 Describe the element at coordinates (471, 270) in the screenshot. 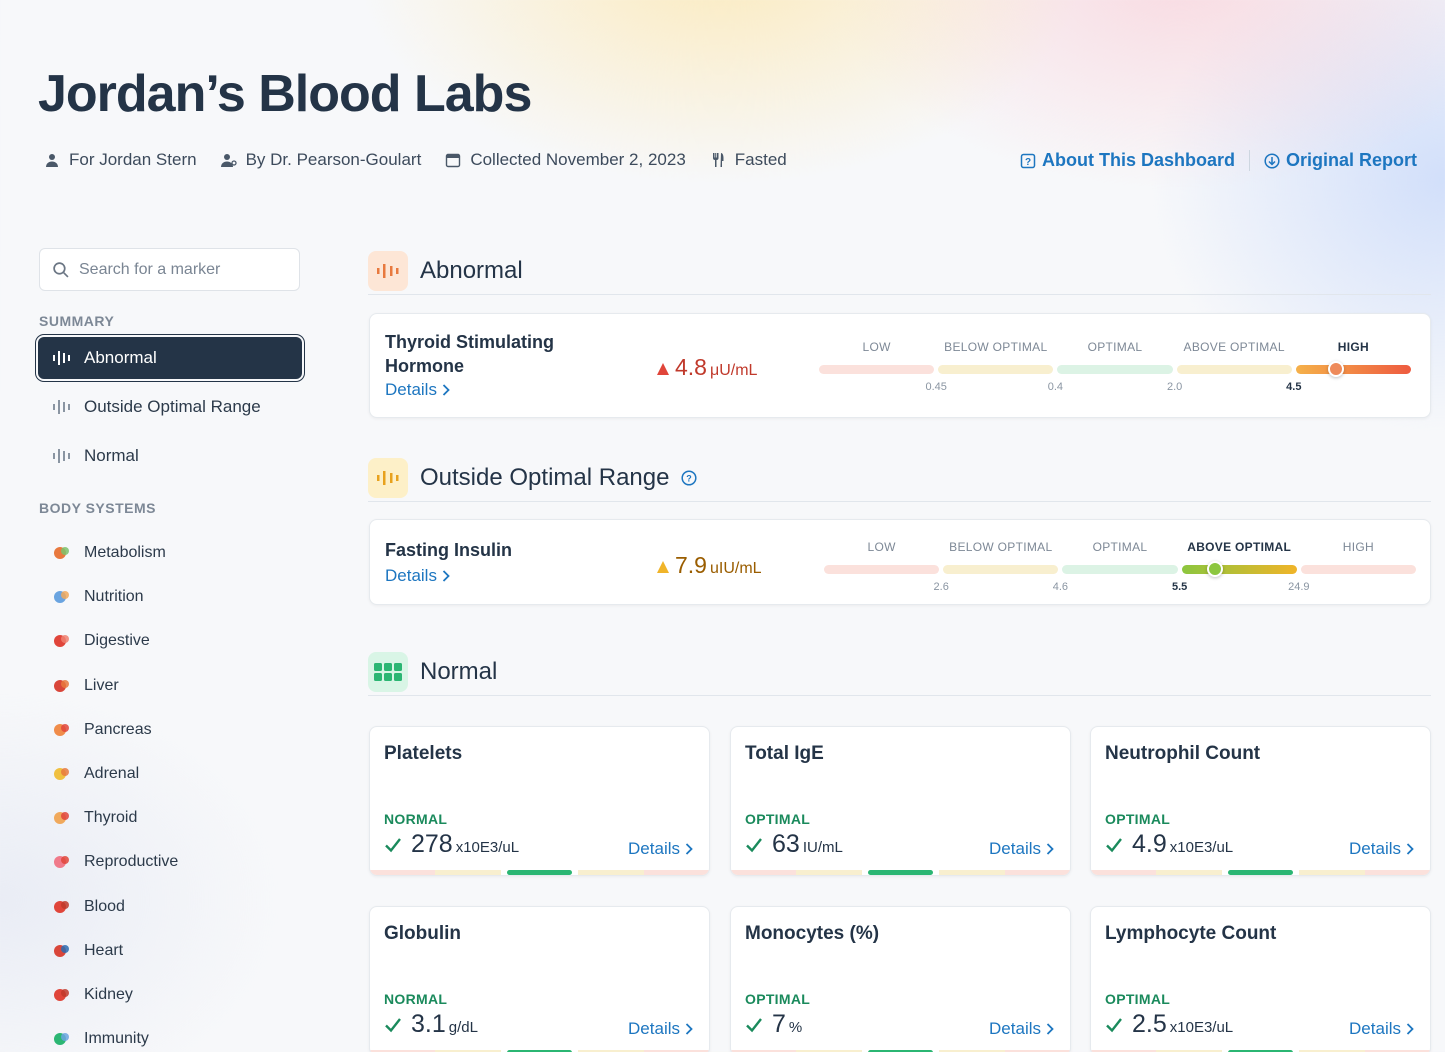

I see `abnormal-section-title: Abnormal` at that location.